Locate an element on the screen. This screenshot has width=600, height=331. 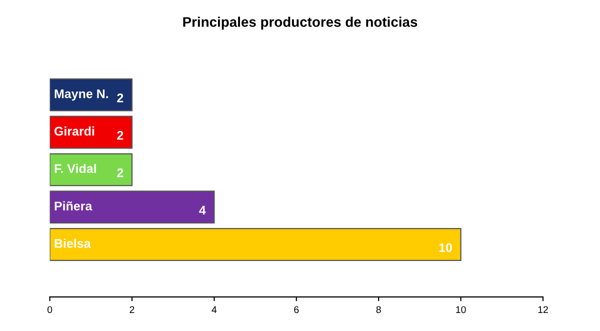
x-tick-label: 8 is located at coordinates (378, 310).